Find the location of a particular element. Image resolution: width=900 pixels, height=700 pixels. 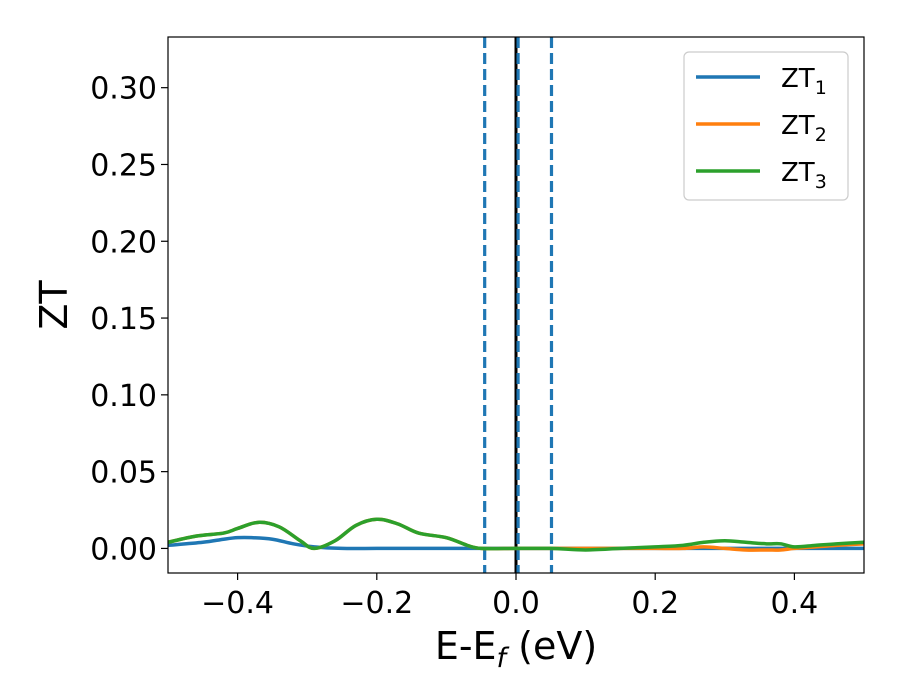

y-tick-label: 0.30 is located at coordinates (123, 89).